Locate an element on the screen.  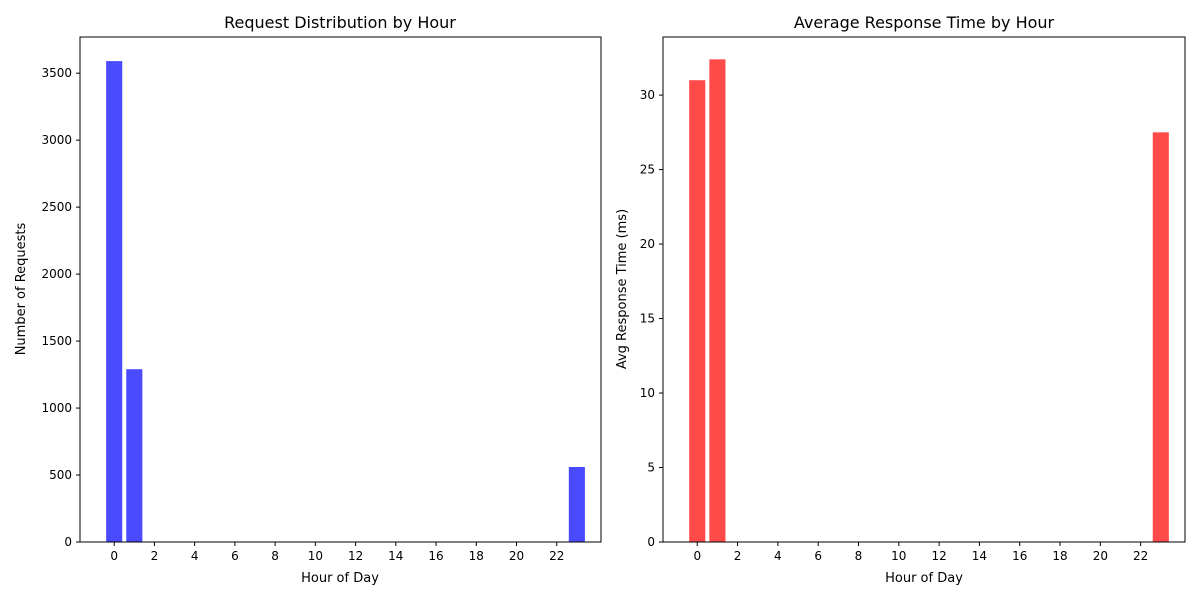
y-tick-label: 500 is located at coordinates (60, 475).